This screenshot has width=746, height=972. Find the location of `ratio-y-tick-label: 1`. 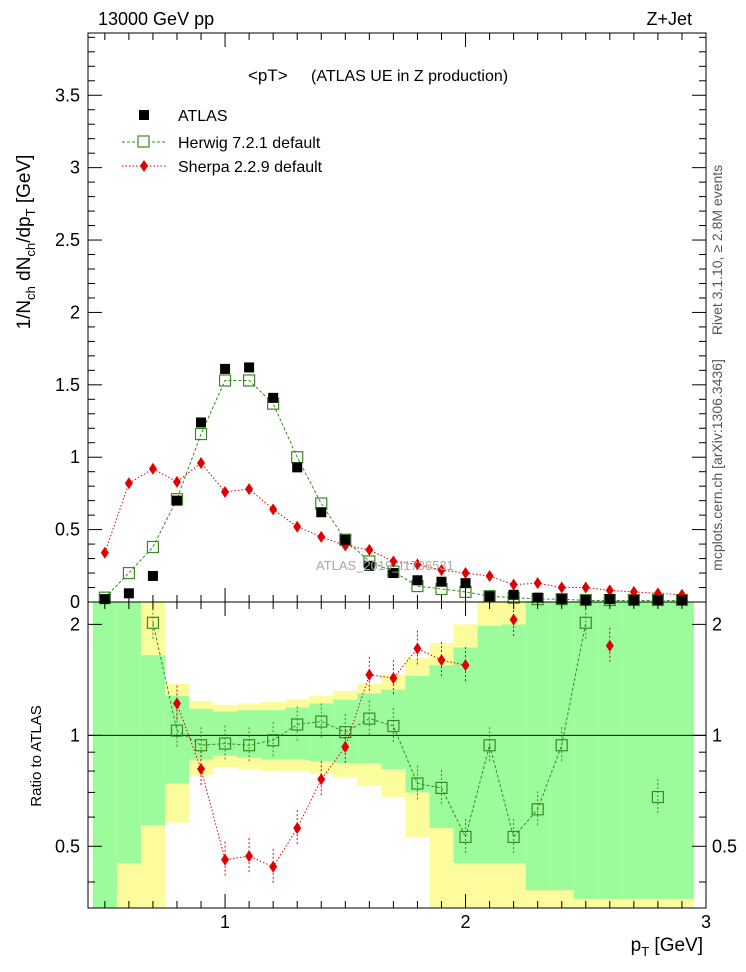

ratio-y-tick-label: 1 is located at coordinates (75, 735).